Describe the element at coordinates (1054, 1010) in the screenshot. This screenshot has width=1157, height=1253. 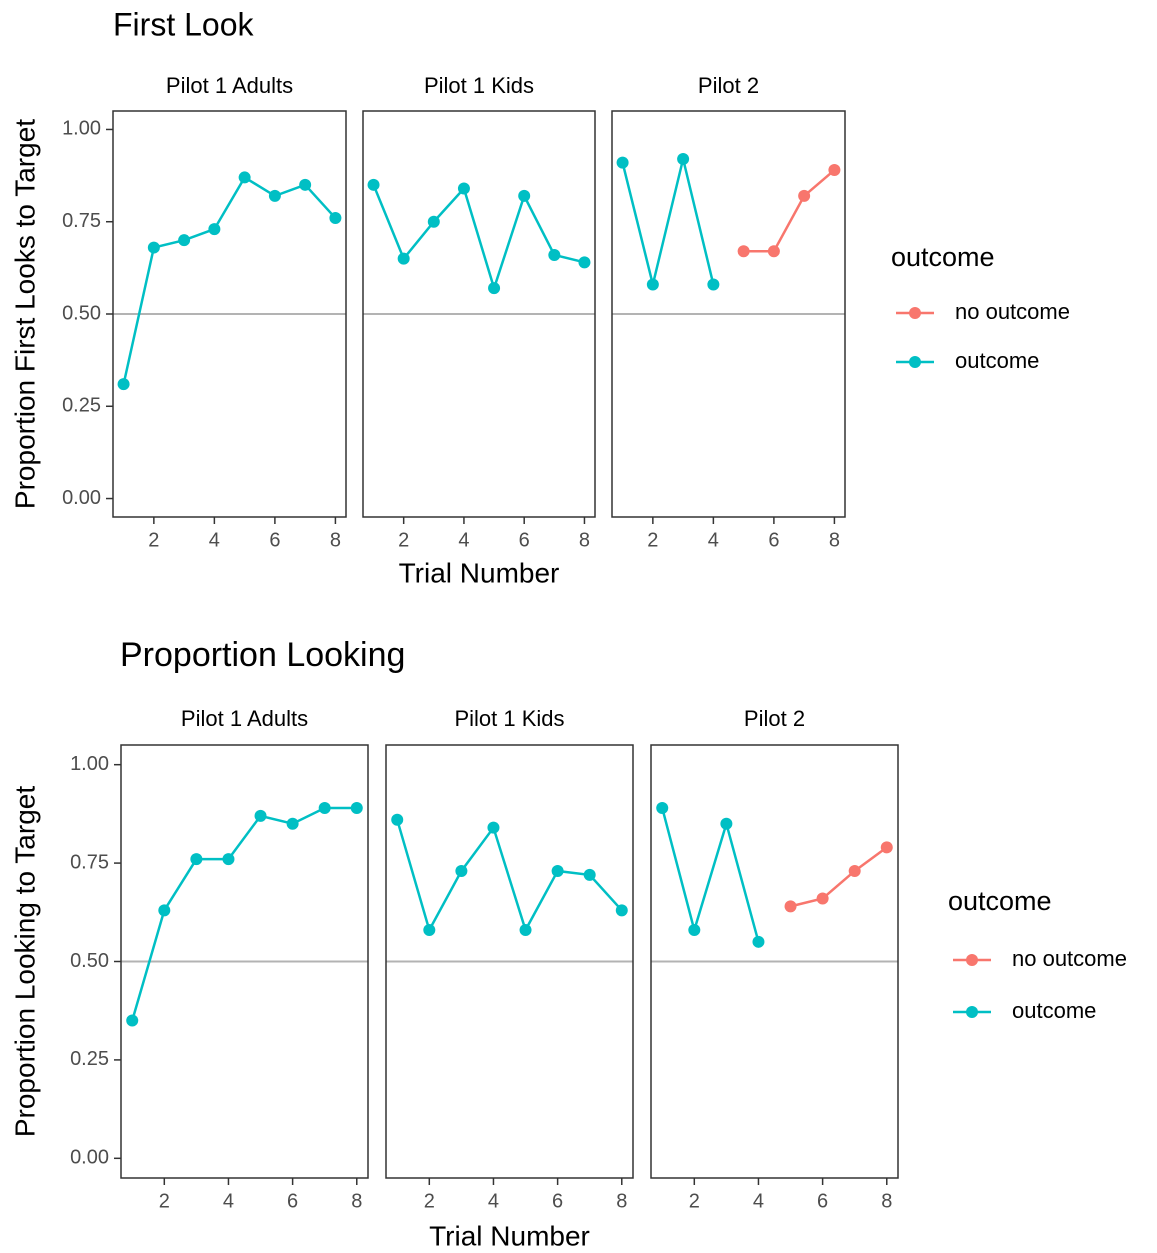
I see `legend-label: outcome` at that location.